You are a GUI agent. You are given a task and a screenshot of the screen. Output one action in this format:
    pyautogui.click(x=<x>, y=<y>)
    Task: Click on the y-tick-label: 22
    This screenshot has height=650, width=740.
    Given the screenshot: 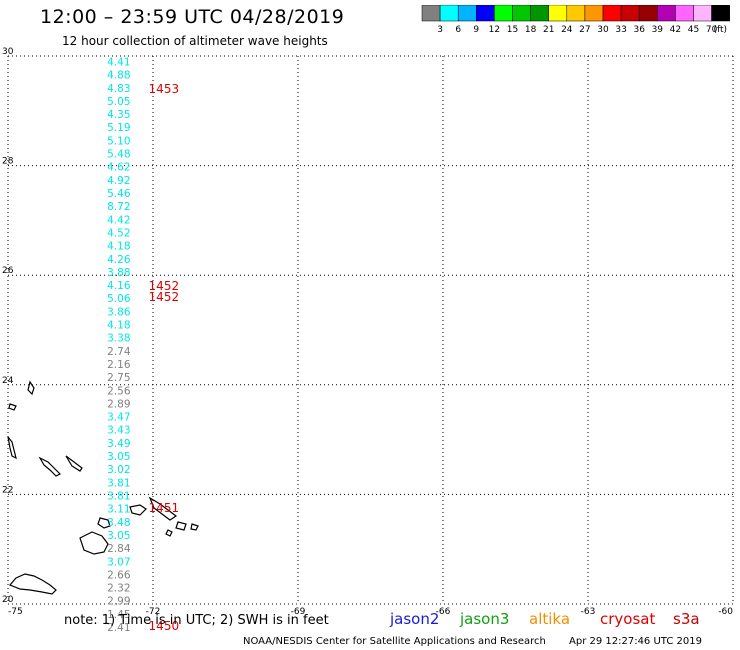 What is the action you would take?
    pyautogui.click(x=7, y=490)
    